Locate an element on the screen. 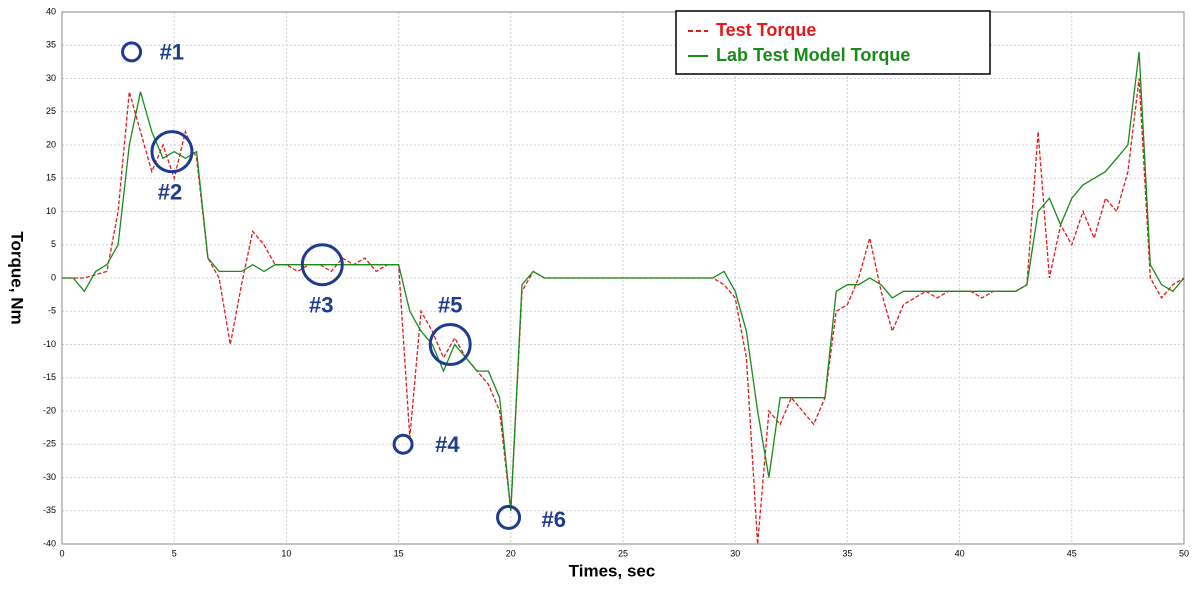 The height and width of the screenshot is (594, 1199). annotation-label: #5 is located at coordinates (450, 304).